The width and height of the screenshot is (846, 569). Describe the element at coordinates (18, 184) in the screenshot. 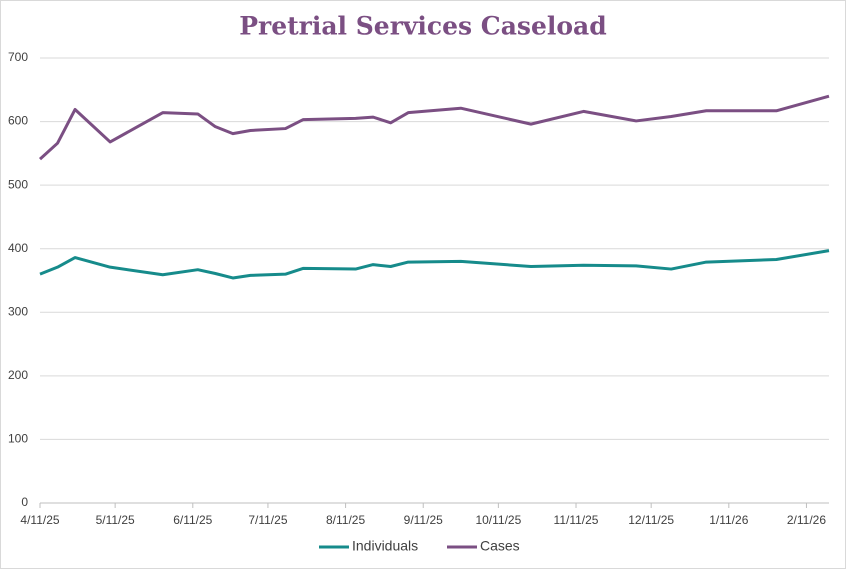

I see `y-tick-label: 500` at that location.